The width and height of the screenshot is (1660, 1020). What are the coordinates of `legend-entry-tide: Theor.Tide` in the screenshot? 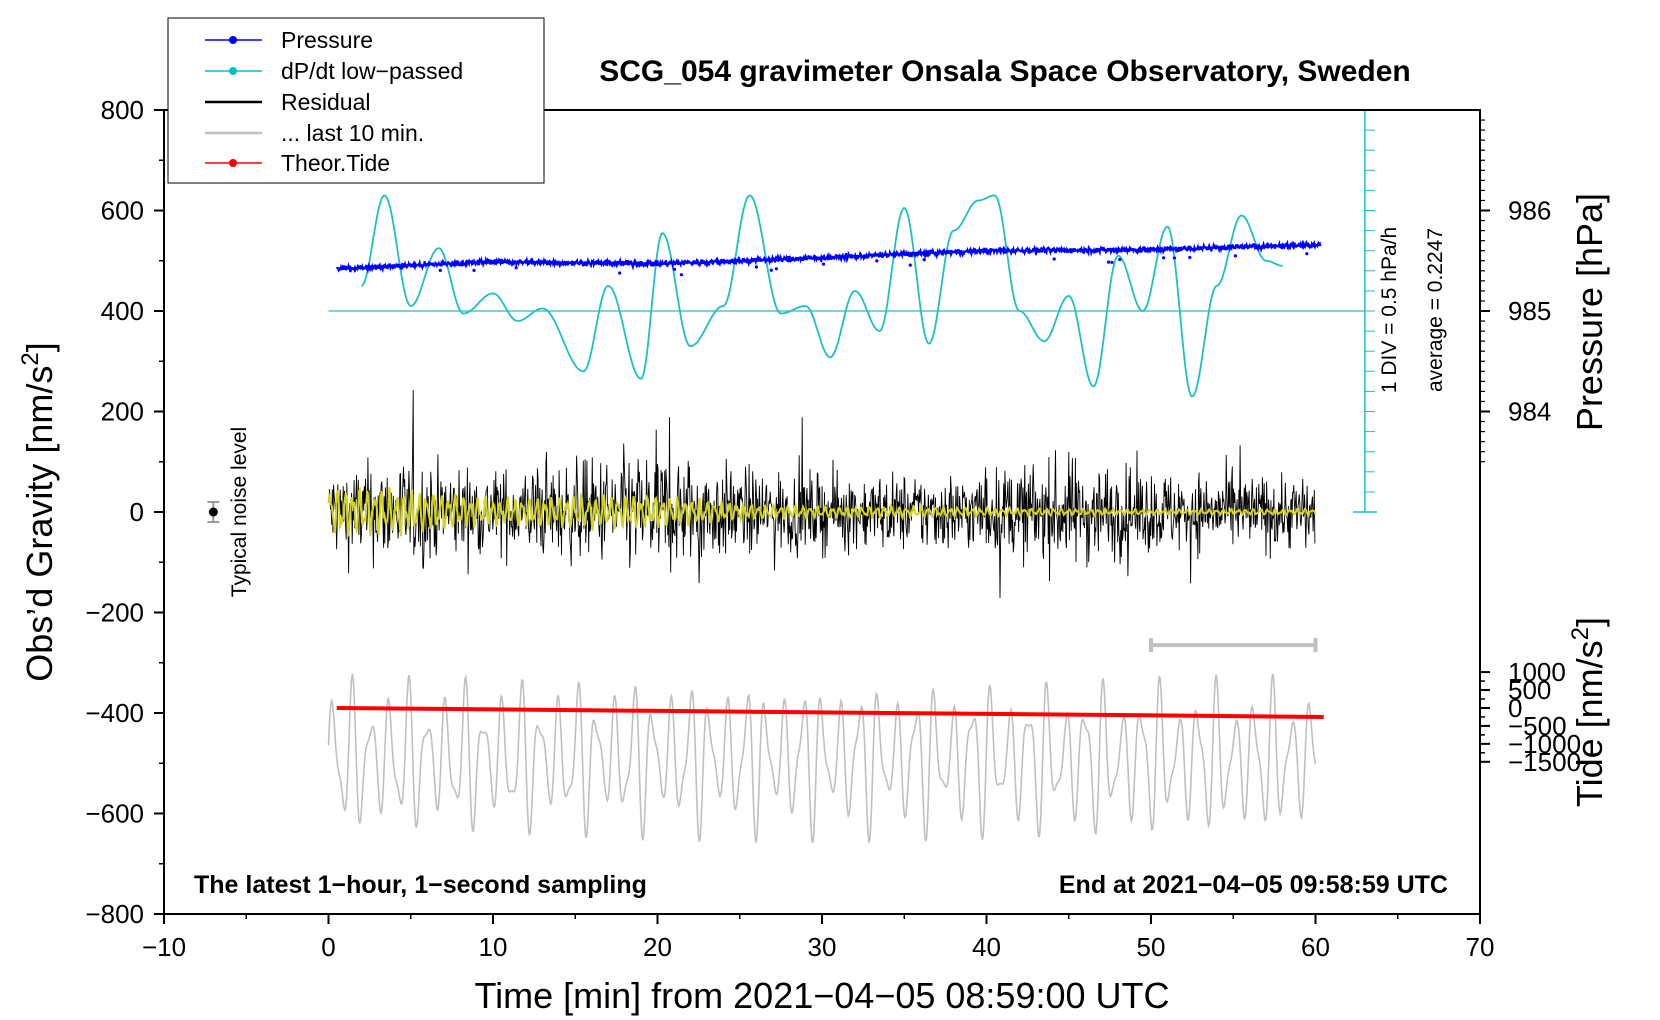 It's located at (297, 163).